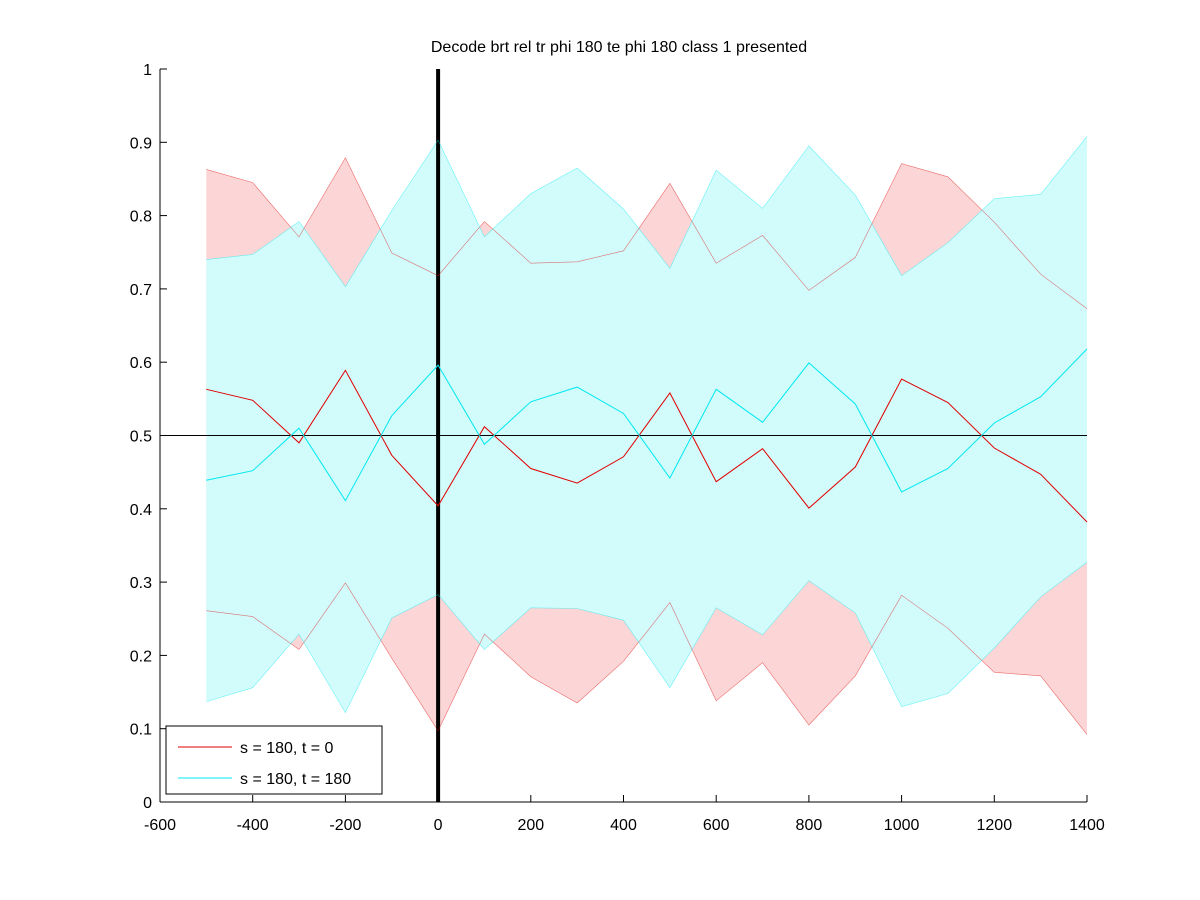  Describe the element at coordinates (1087, 825) in the screenshot. I see `x-tick-label: 1400` at that location.